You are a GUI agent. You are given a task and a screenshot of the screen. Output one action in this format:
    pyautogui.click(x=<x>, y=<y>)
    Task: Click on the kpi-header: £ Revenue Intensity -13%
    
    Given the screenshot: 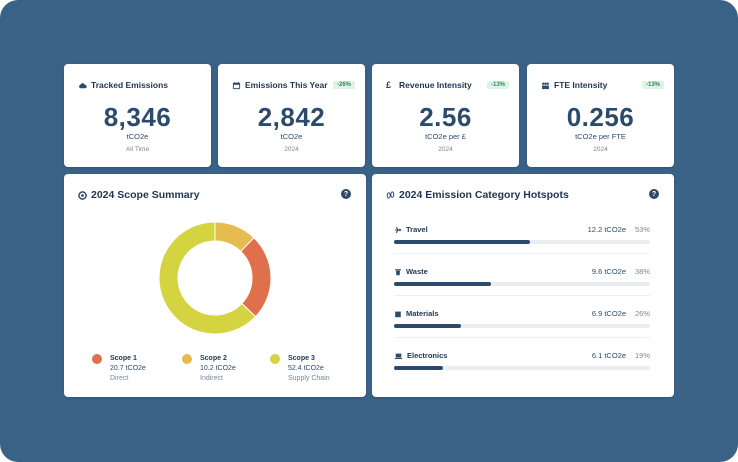 What is the action you would take?
    pyautogui.click(x=447, y=85)
    